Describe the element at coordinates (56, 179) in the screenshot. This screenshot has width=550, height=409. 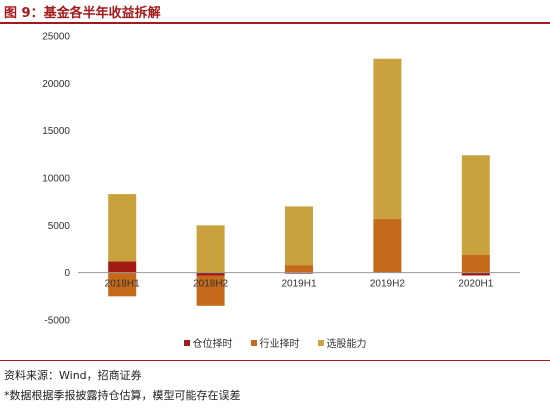
I see `y-tick-label: 10000` at that location.